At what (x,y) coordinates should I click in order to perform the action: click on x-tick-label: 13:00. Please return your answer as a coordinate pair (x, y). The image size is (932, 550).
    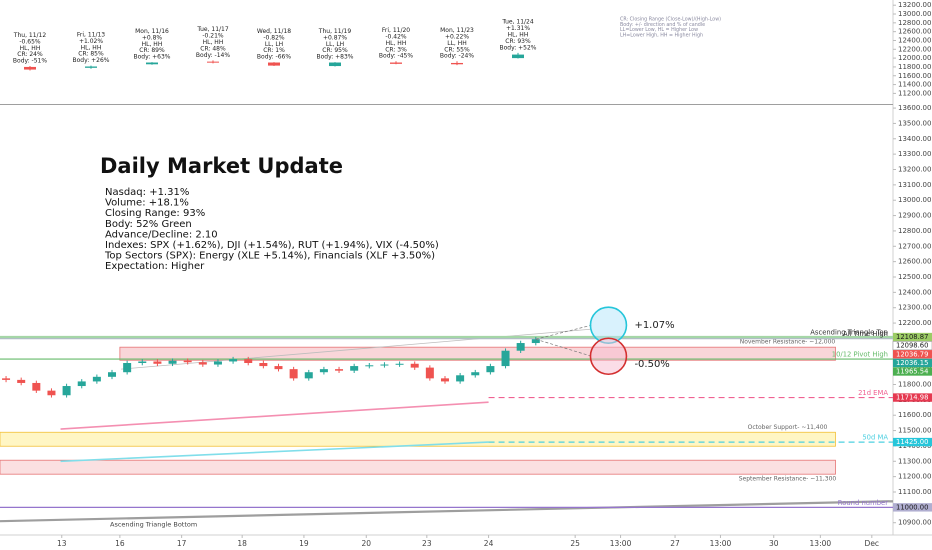
    Looking at the image, I should click on (721, 543).